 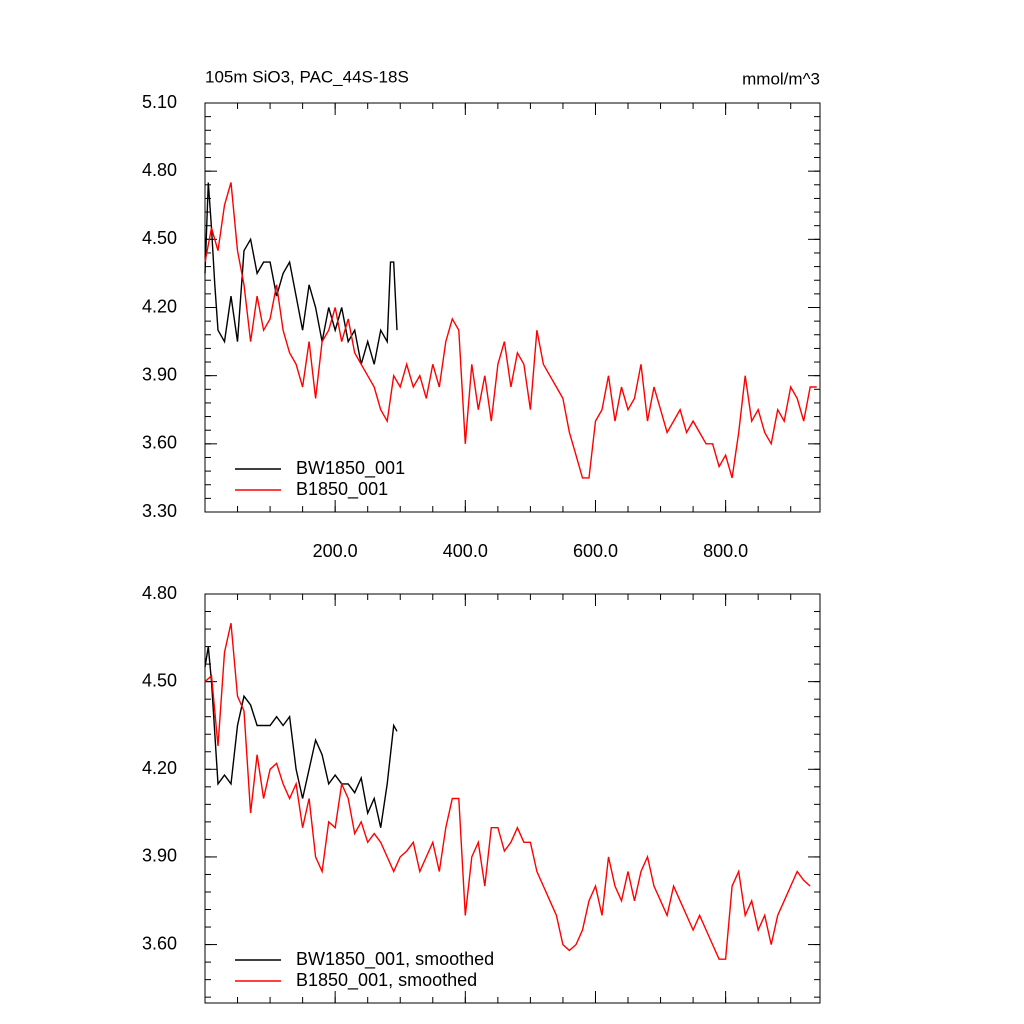 What do you see at coordinates (395, 959) in the screenshot?
I see `legend-label: BW1850_001, smoothed` at bounding box center [395, 959].